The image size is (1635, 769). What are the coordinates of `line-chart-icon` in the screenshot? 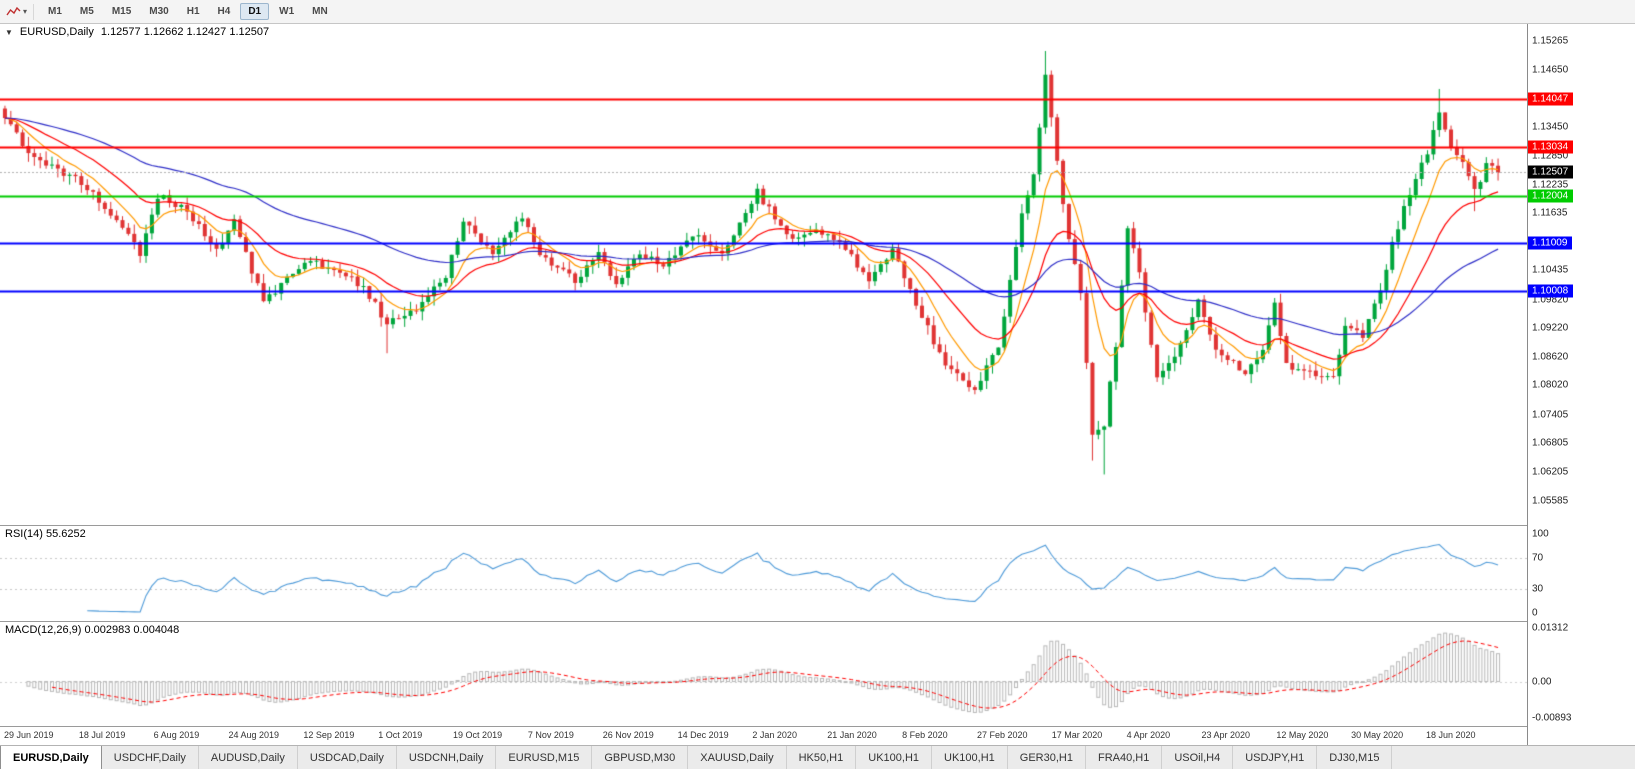 It's located at (13, 10).